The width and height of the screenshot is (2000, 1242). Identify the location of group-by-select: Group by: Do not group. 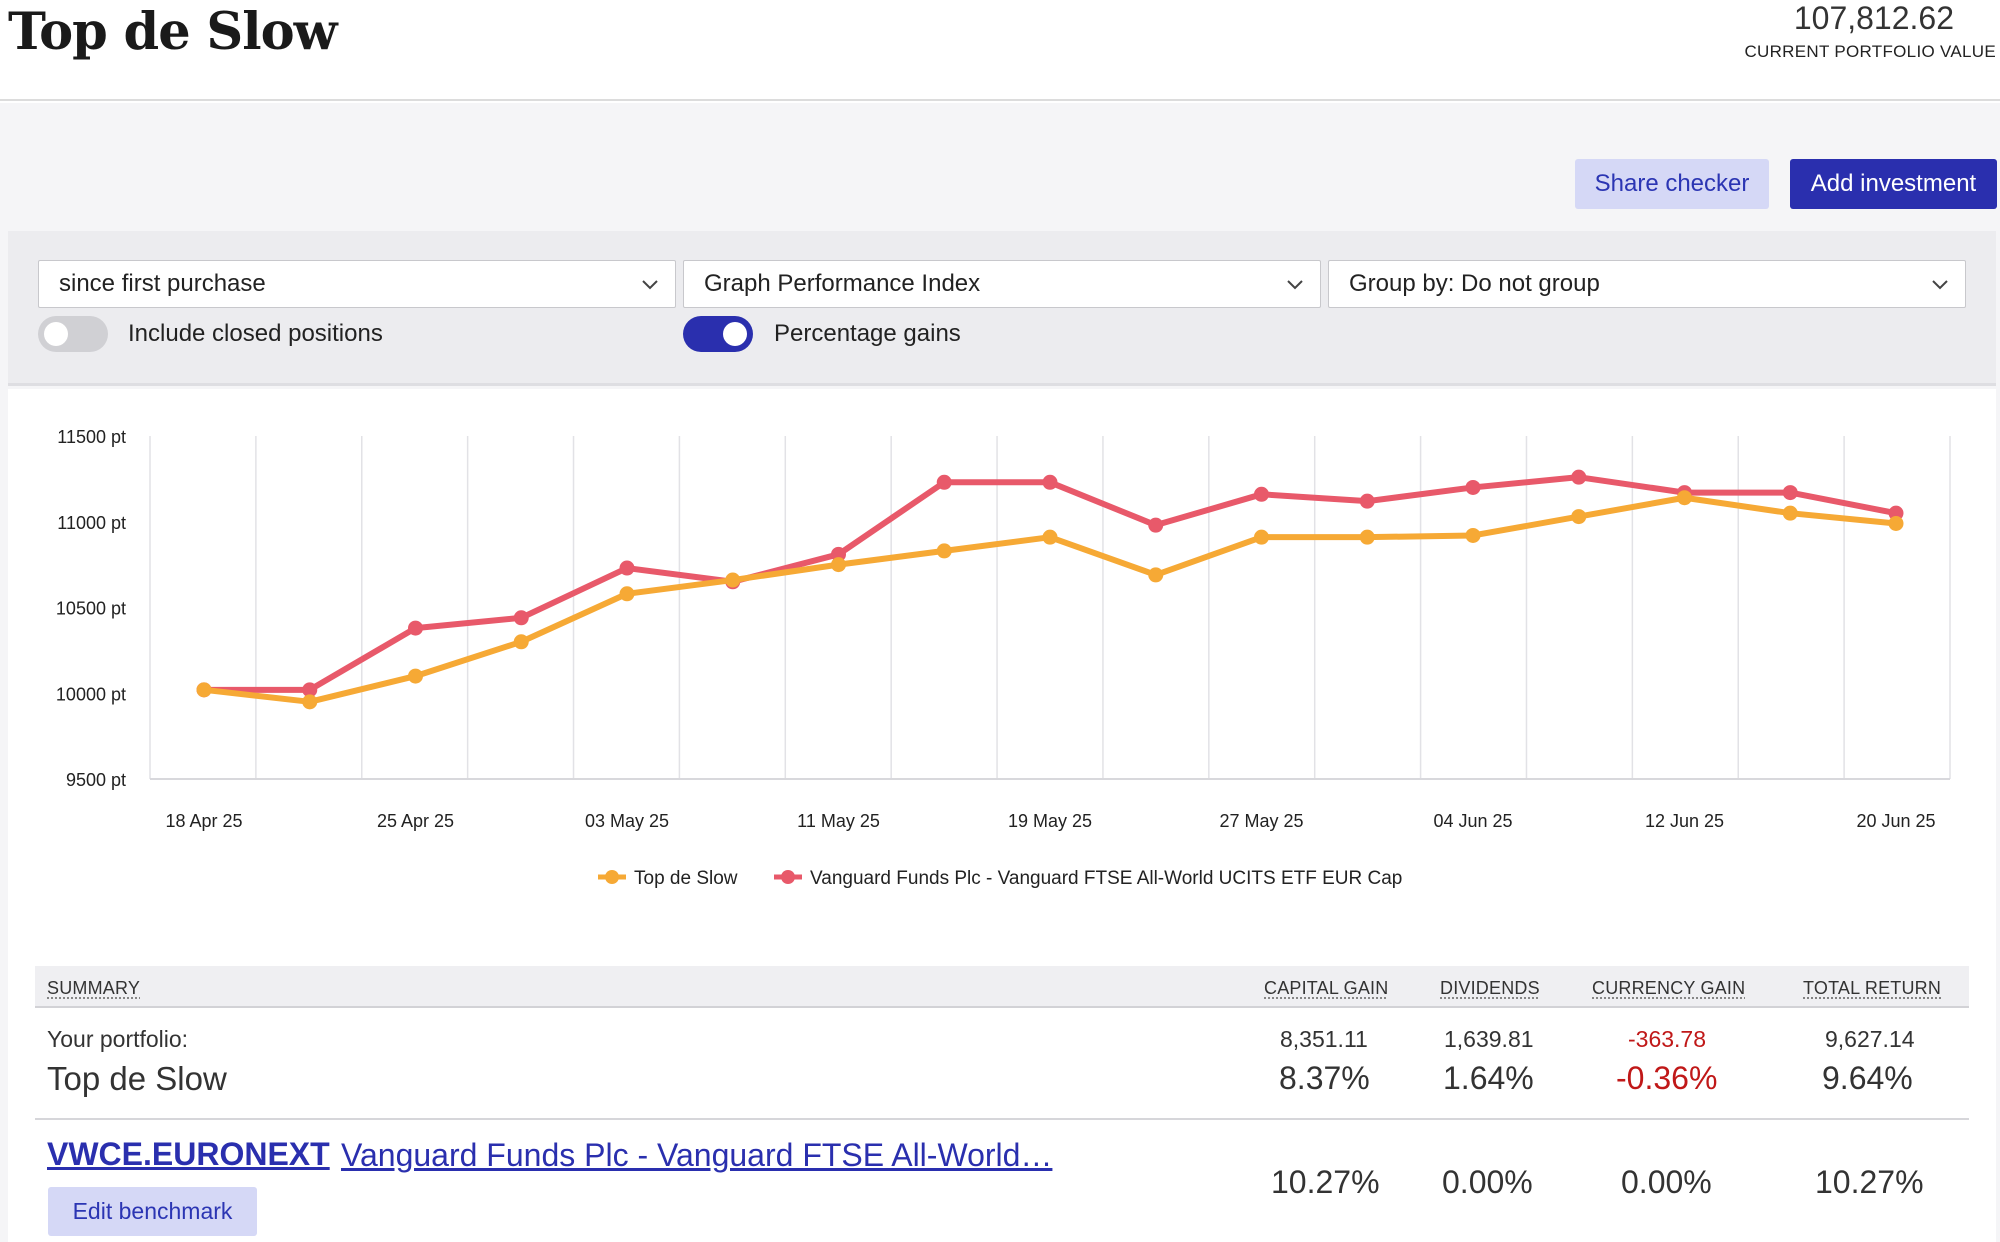
(1647, 284).